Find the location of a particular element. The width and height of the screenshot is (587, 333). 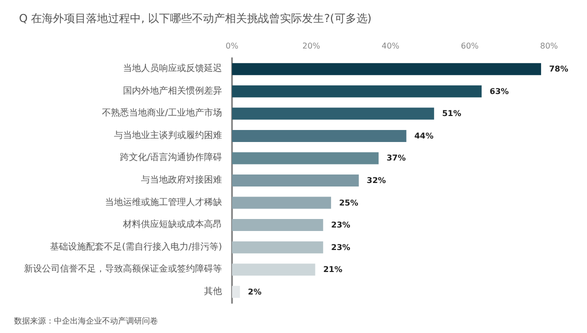

y-tick-label: 国内外地产相关惯例差异 is located at coordinates (172, 90).